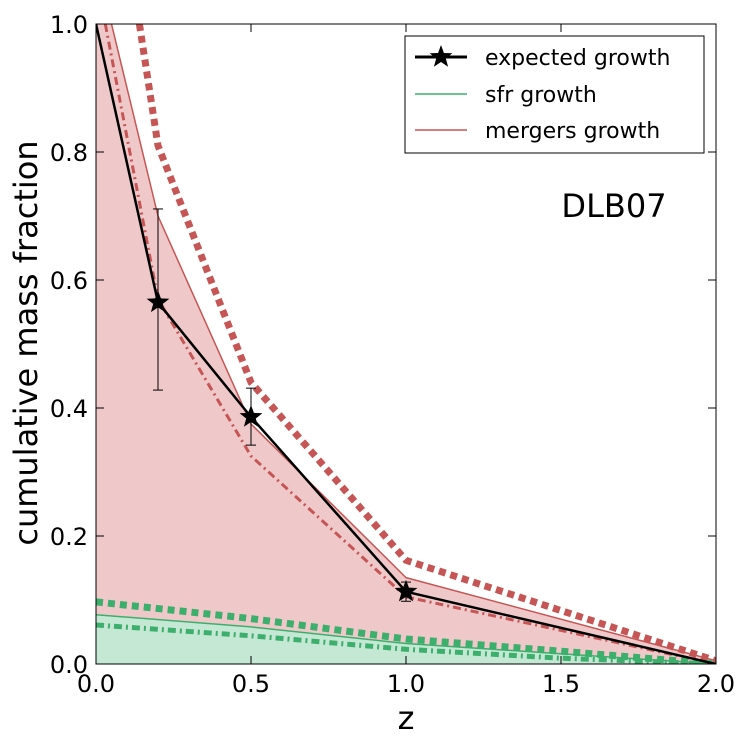 Image resolution: width=746 pixels, height=747 pixels. What do you see at coordinates (406, 684) in the screenshot?
I see `x-tick-label: 1.0` at bounding box center [406, 684].